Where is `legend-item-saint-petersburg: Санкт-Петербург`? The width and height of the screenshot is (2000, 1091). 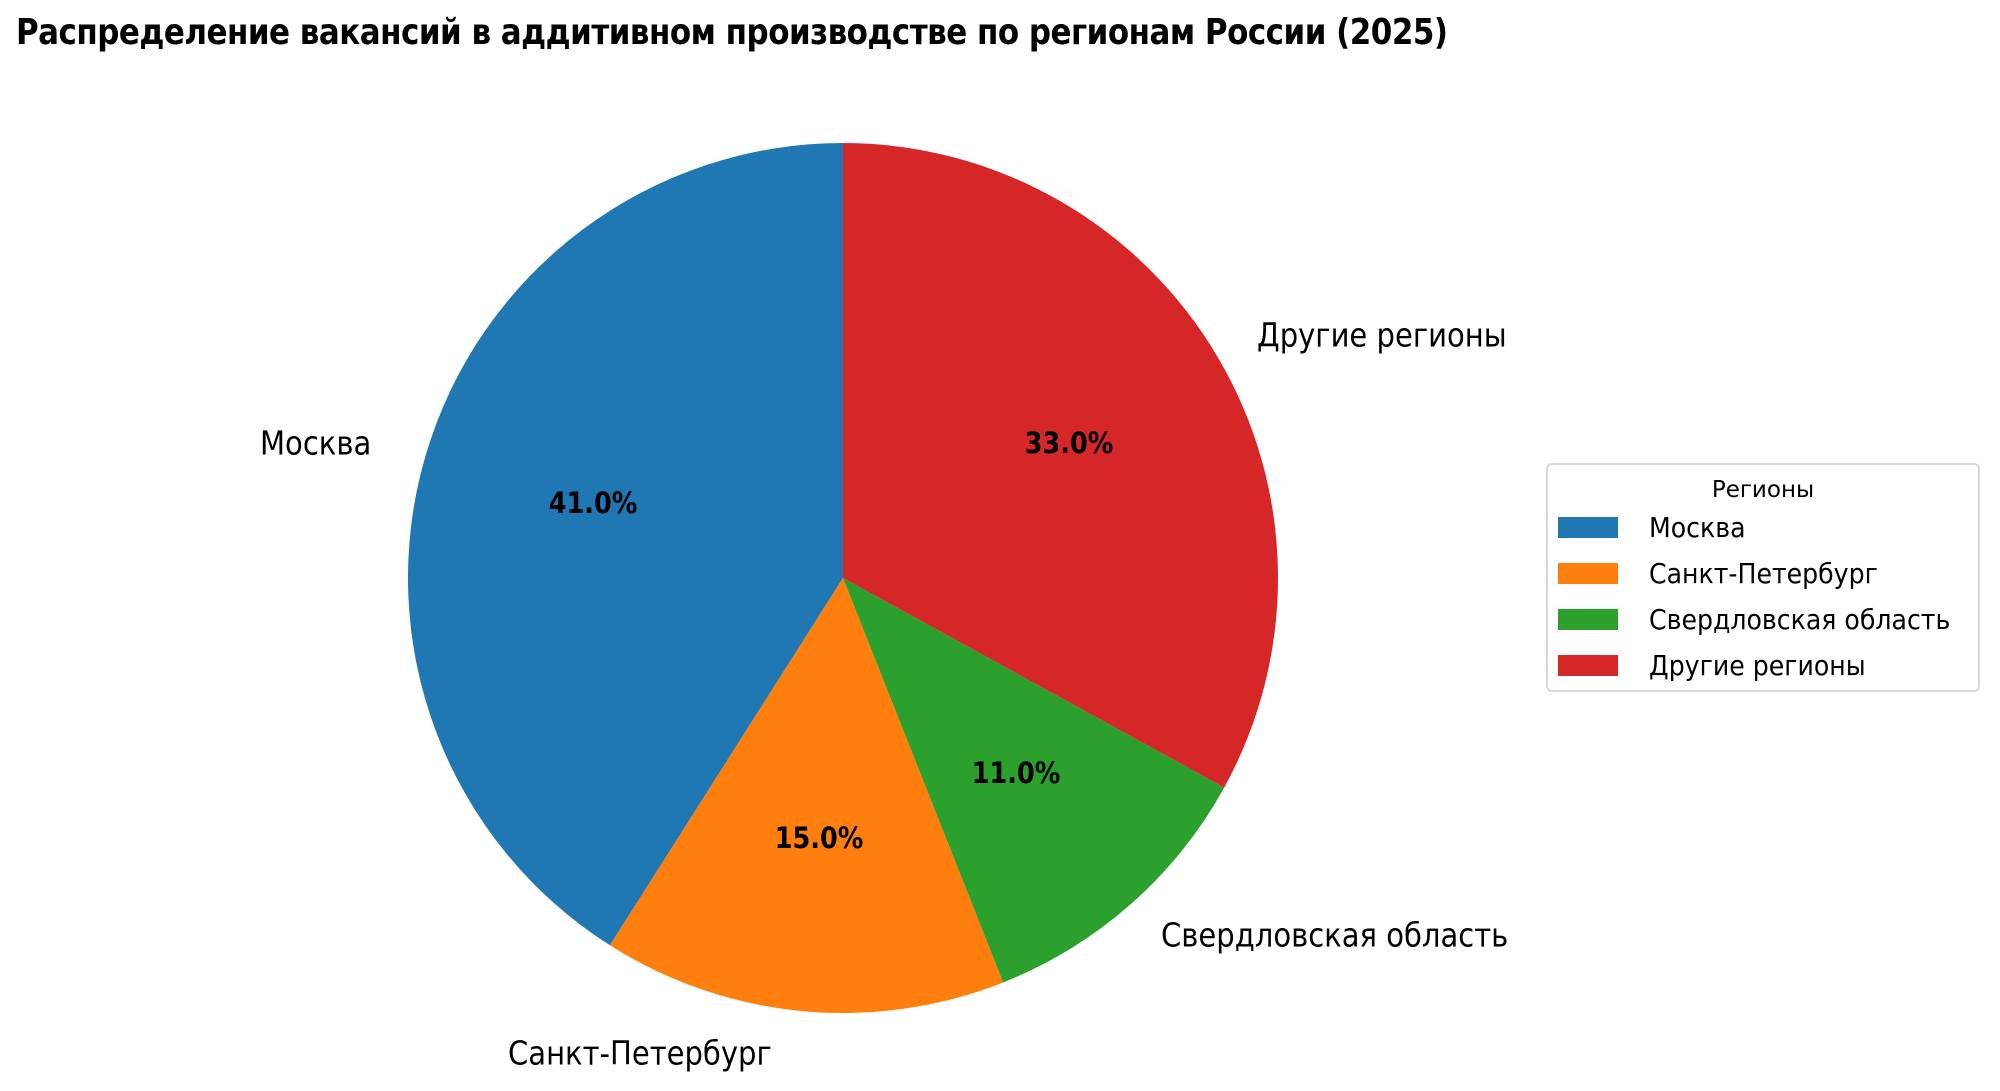 legend-item-saint-petersburg: Санкт-Петербург is located at coordinates (1730, 573).